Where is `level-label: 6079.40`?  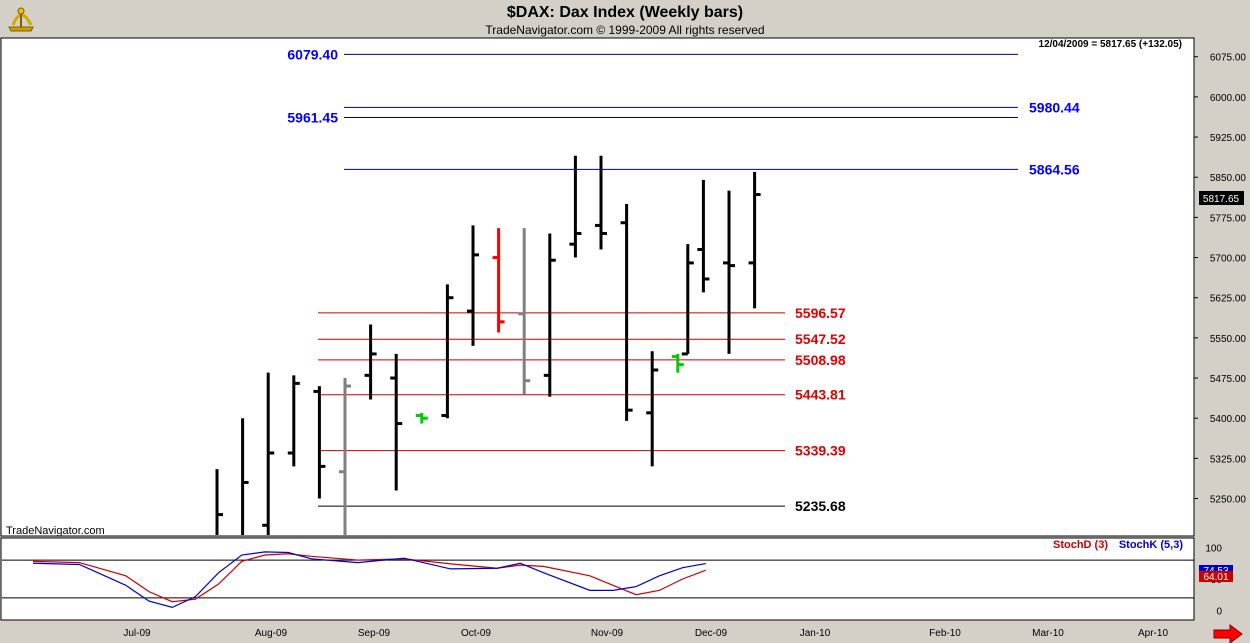
level-label: 6079.40 is located at coordinates (312, 54).